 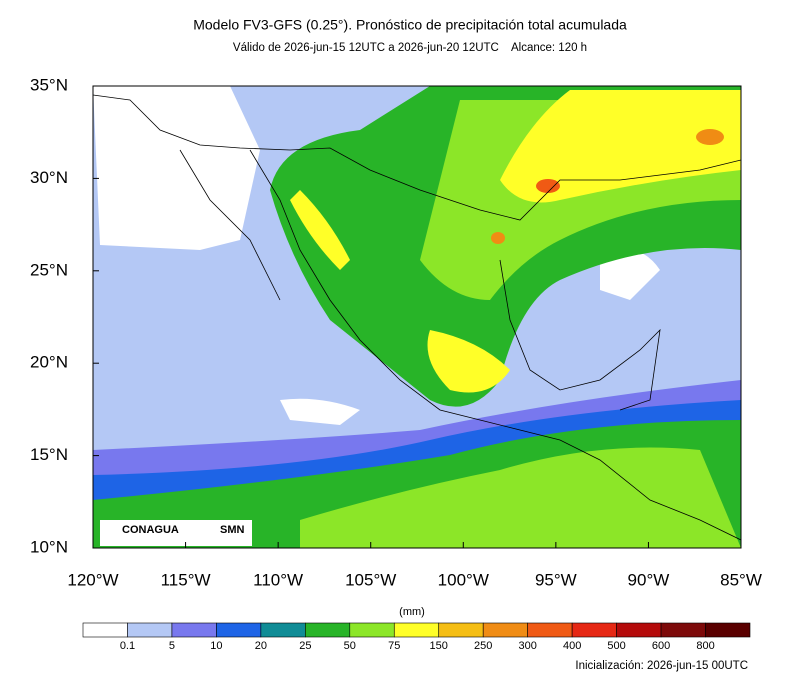 What do you see at coordinates (394, 646) in the screenshot?
I see `colorbar-label: 75` at bounding box center [394, 646].